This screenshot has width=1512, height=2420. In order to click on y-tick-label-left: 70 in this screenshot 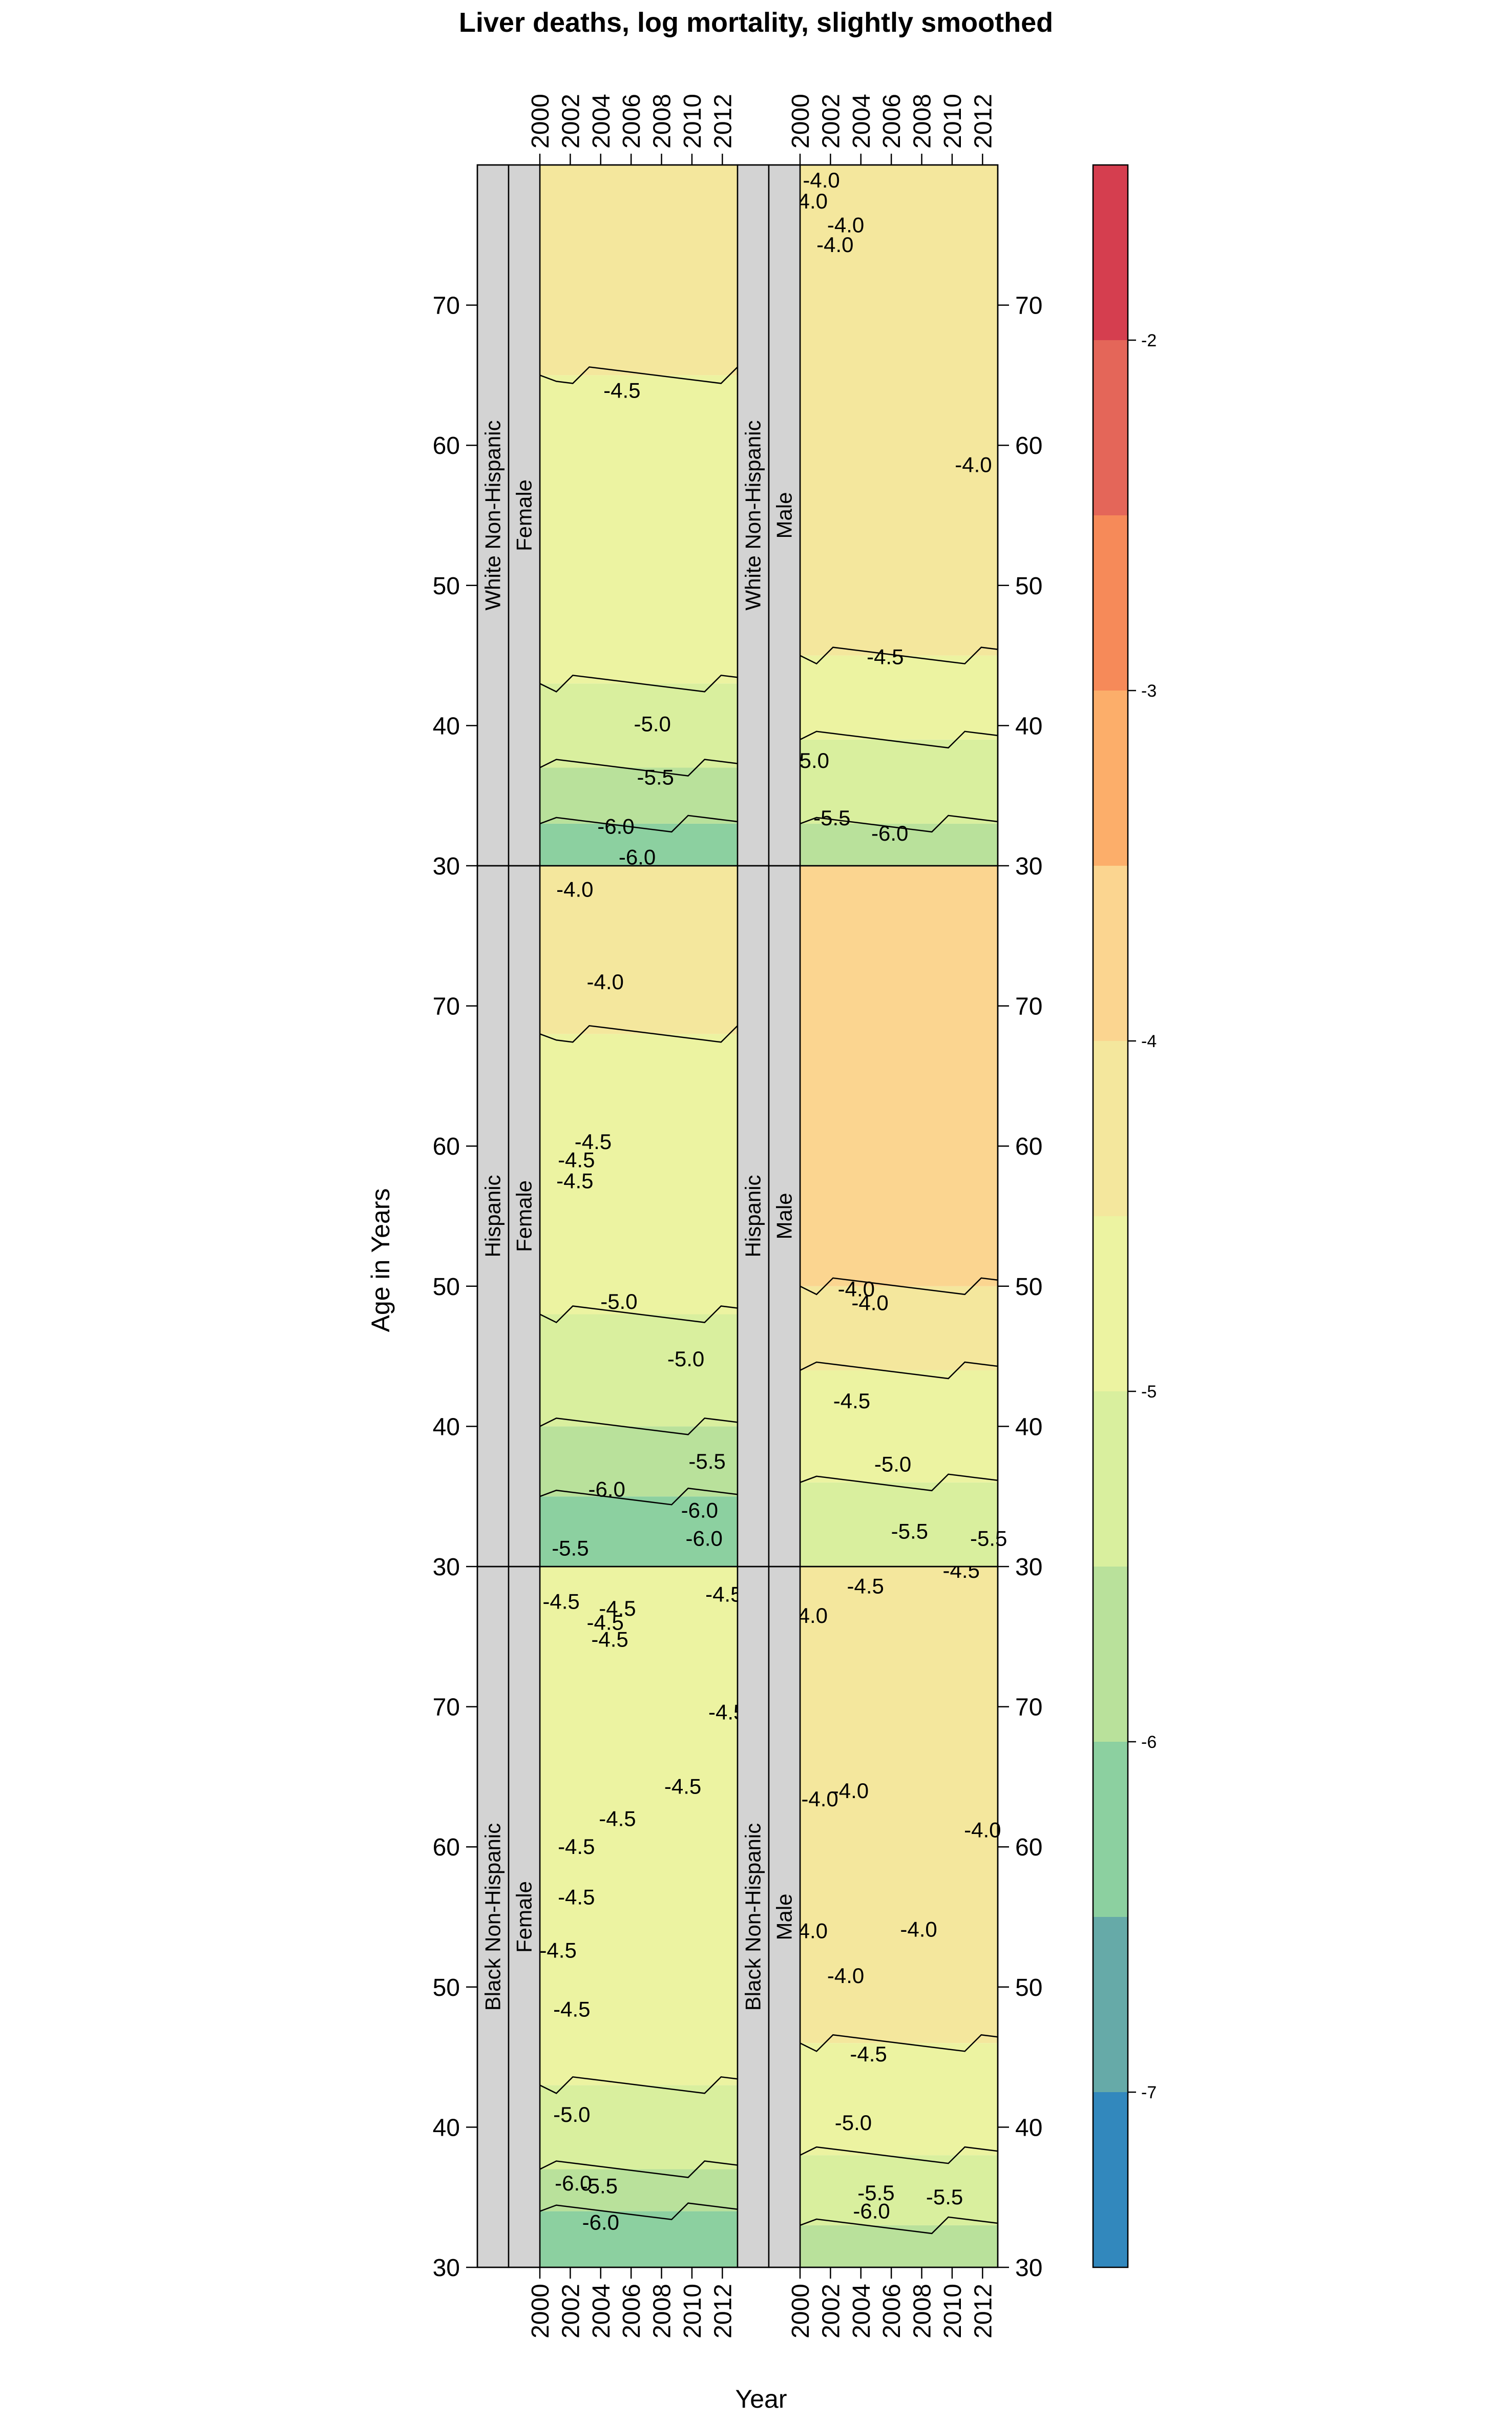, I will do `click(446, 1707)`.